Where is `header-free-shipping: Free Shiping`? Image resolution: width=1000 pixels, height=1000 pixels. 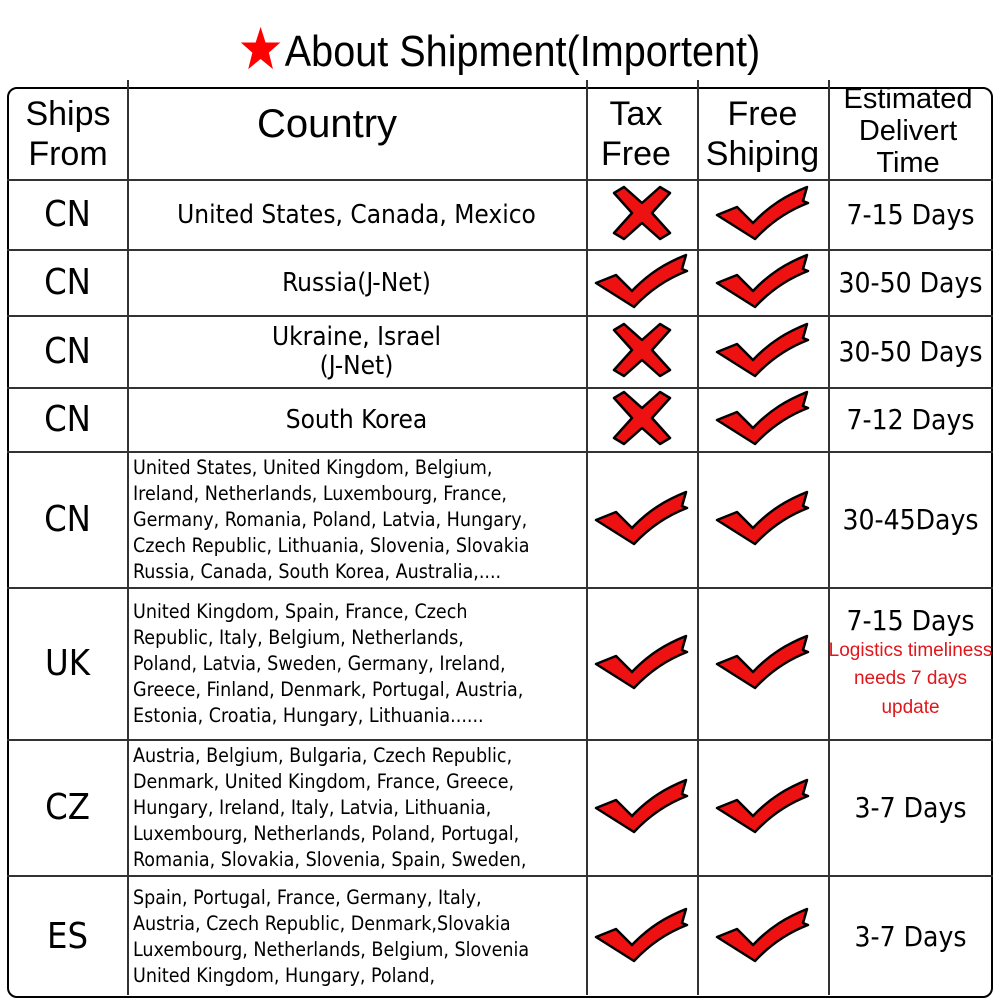 header-free-shipping: Free Shiping is located at coordinates (762, 134).